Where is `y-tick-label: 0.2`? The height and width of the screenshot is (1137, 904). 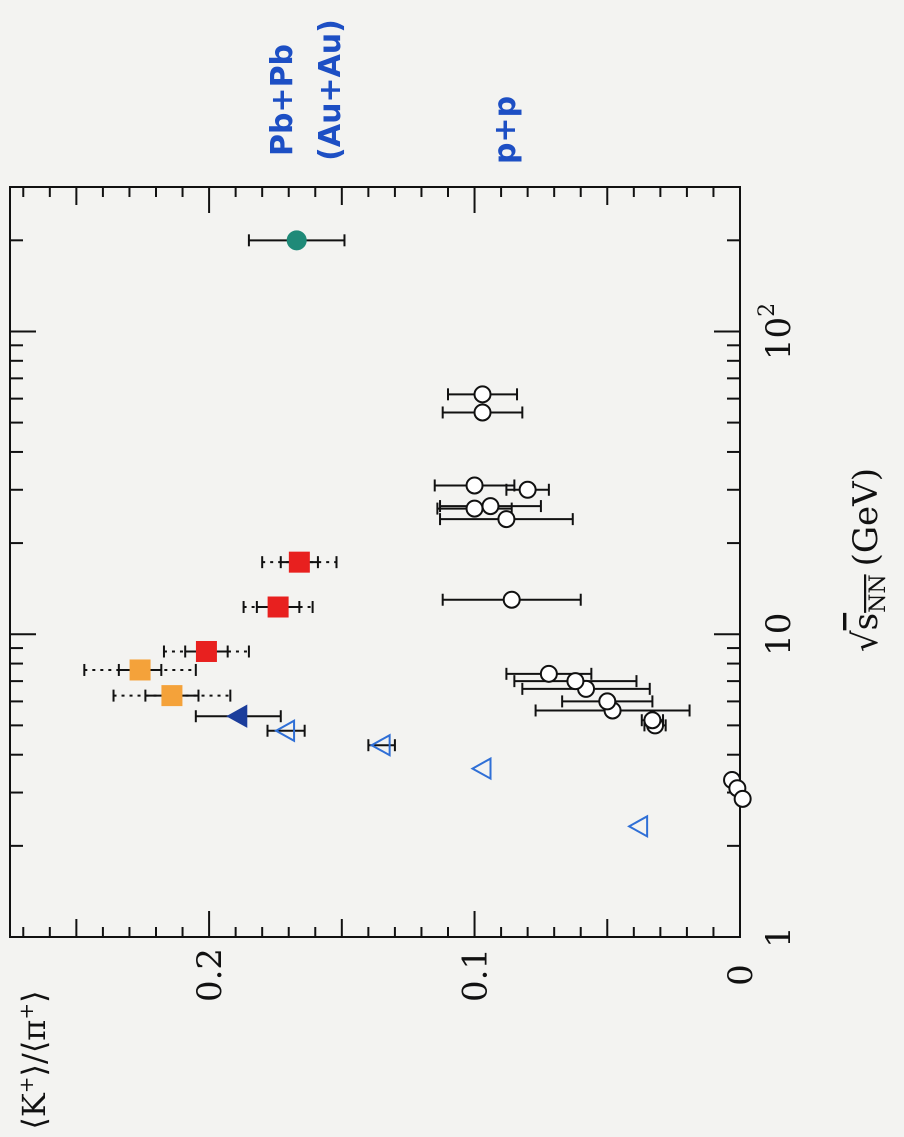 y-tick-label: 0.2 is located at coordinates (210, 975).